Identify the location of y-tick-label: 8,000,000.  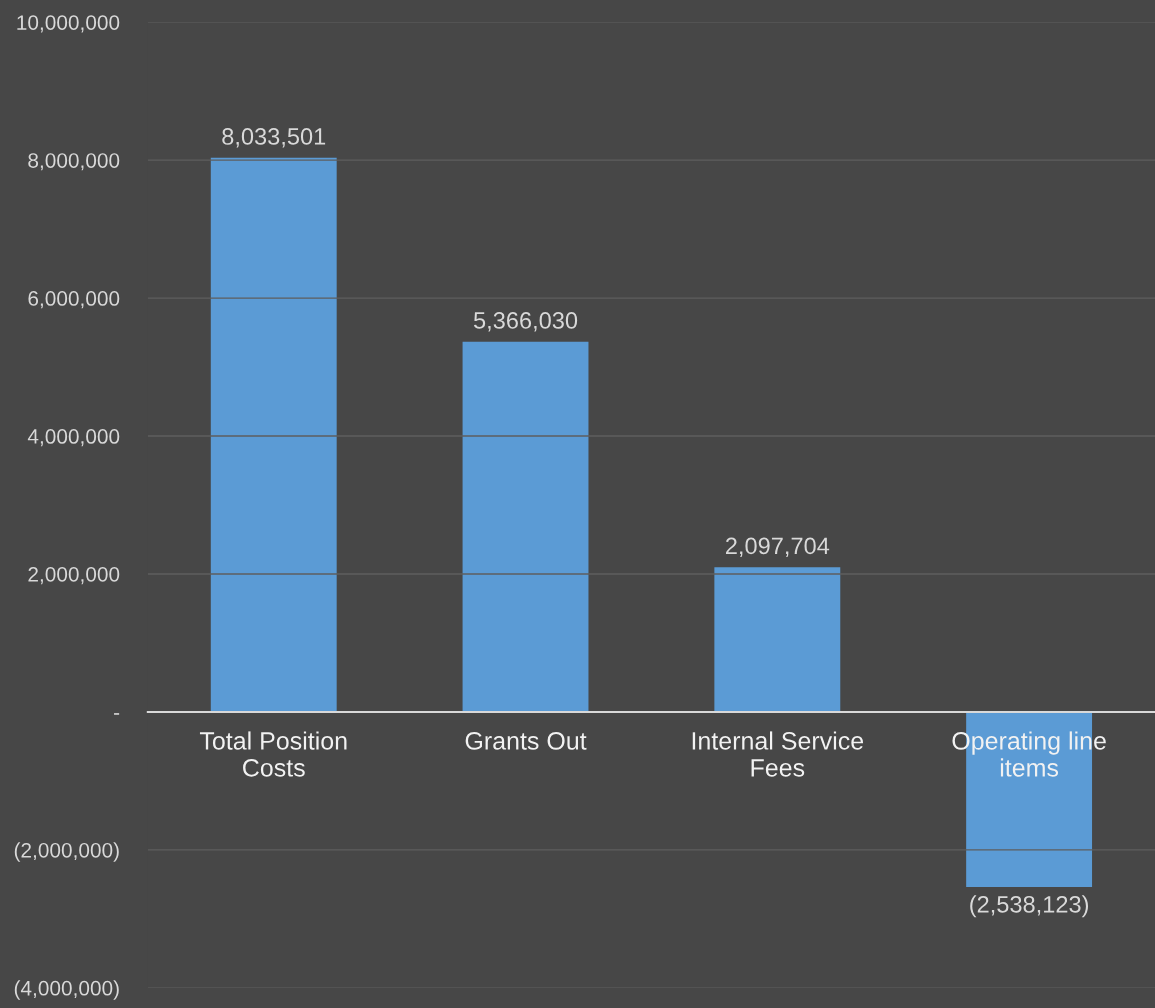
(74, 162).